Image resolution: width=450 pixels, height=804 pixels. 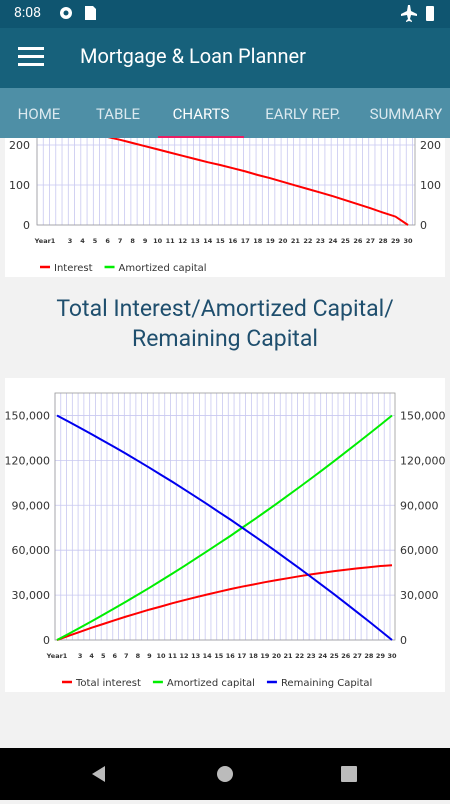 I want to click on legend-label: Remaining Capital, so click(x=326, y=683).